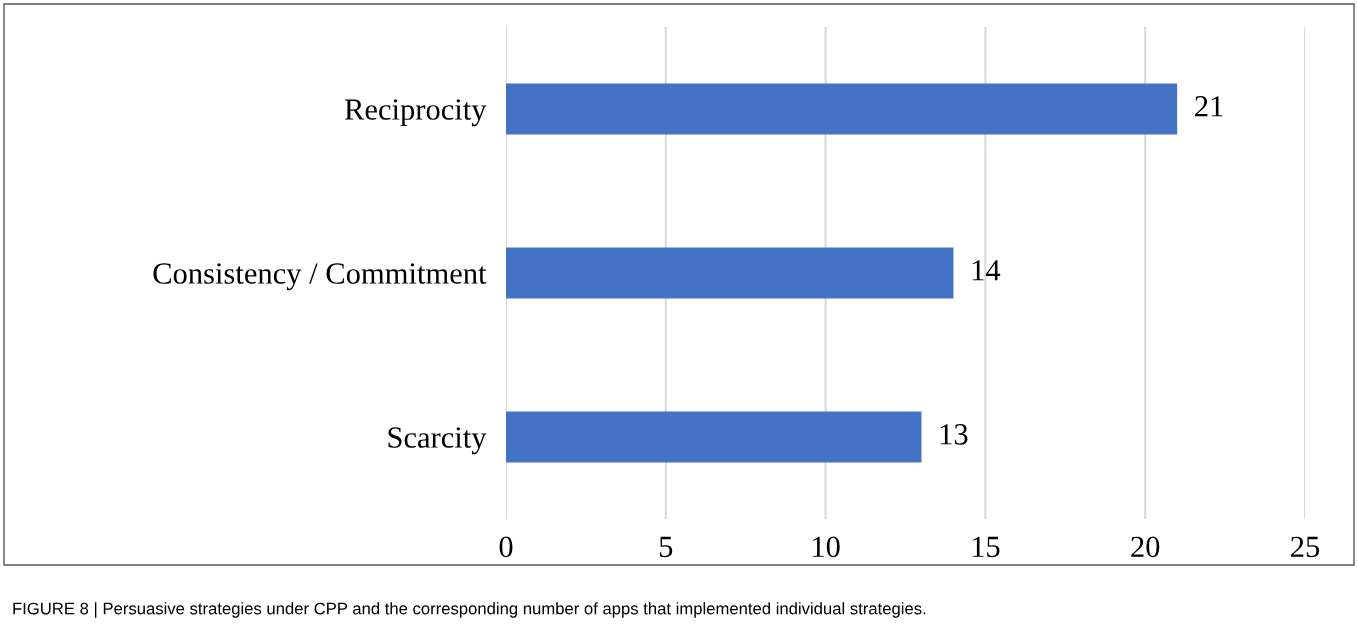  Describe the element at coordinates (320, 277) in the screenshot. I see `y-tick-label: Consistency / Commitment` at that location.